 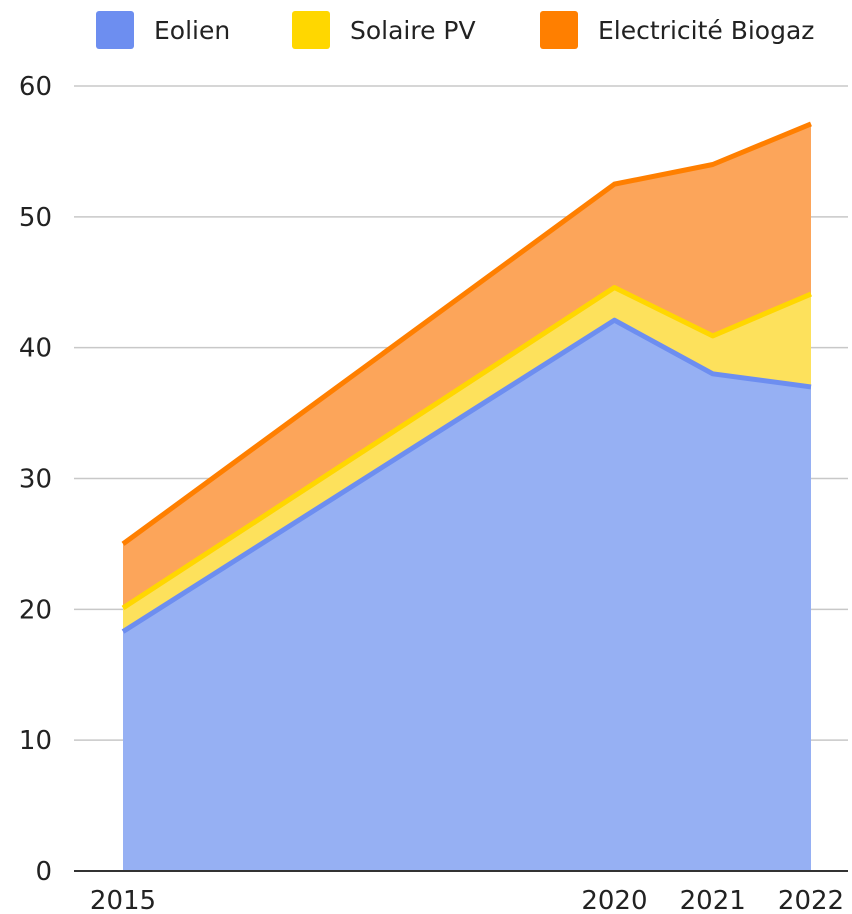 What do you see at coordinates (115, 30) in the screenshot?
I see `legend-swatch-eolien` at bounding box center [115, 30].